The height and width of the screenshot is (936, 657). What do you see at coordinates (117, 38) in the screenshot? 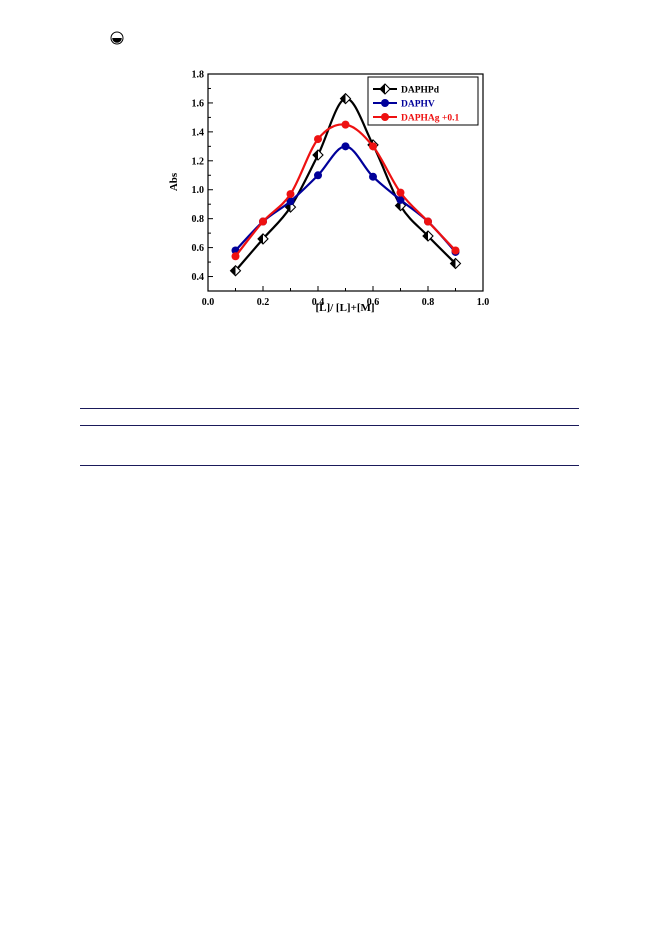
I see `radio-circle-icon` at bounding box center [117, 38].